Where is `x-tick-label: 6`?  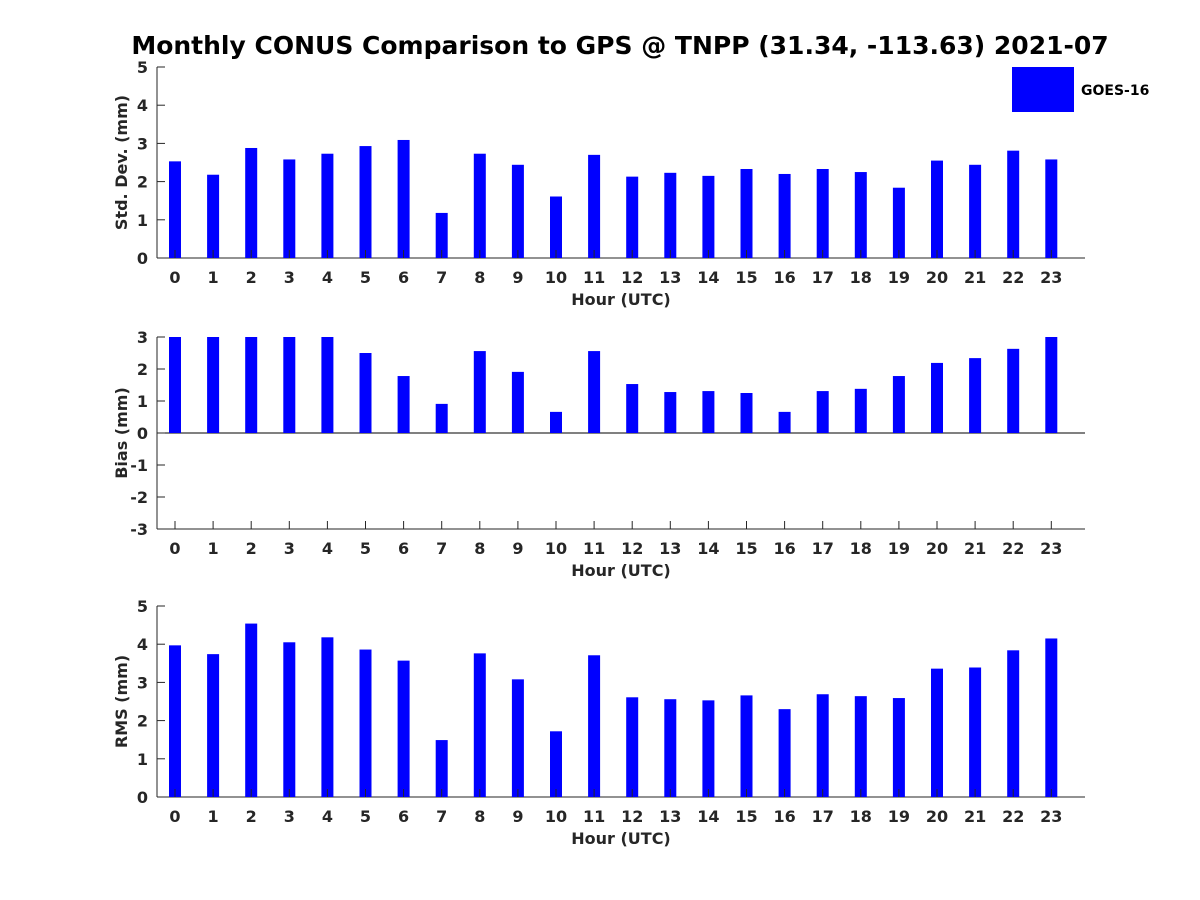
x-tick-label: 6 is located at coordinates (403, 548).